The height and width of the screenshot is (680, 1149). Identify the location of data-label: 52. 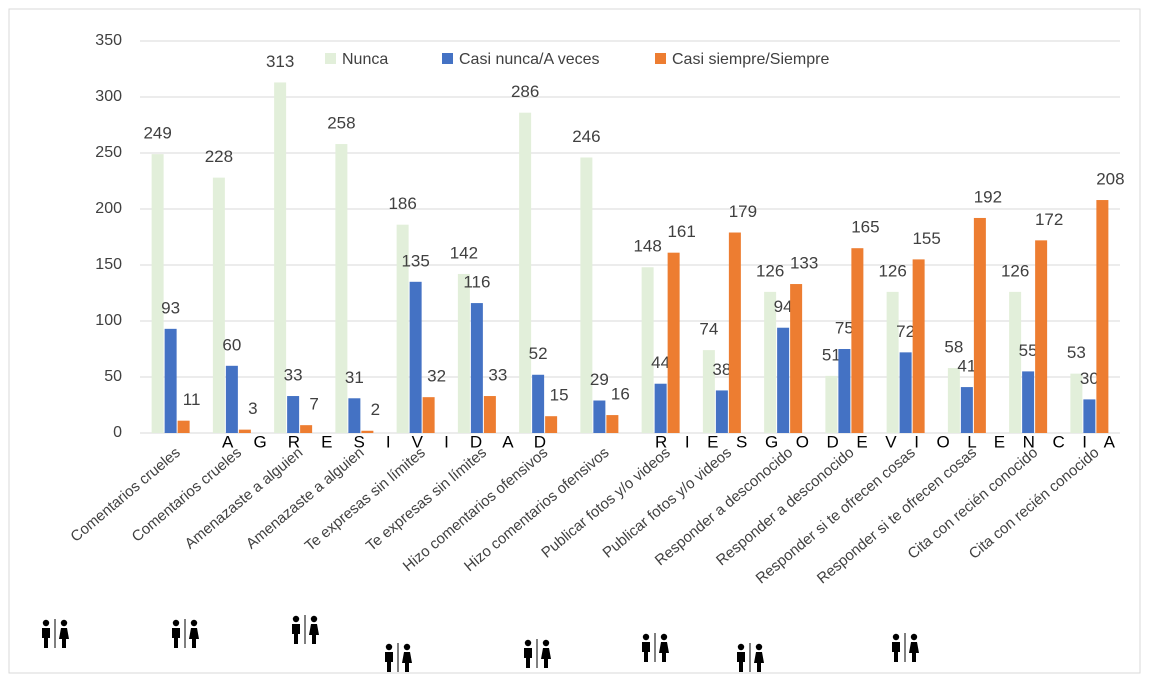
(538, 353).